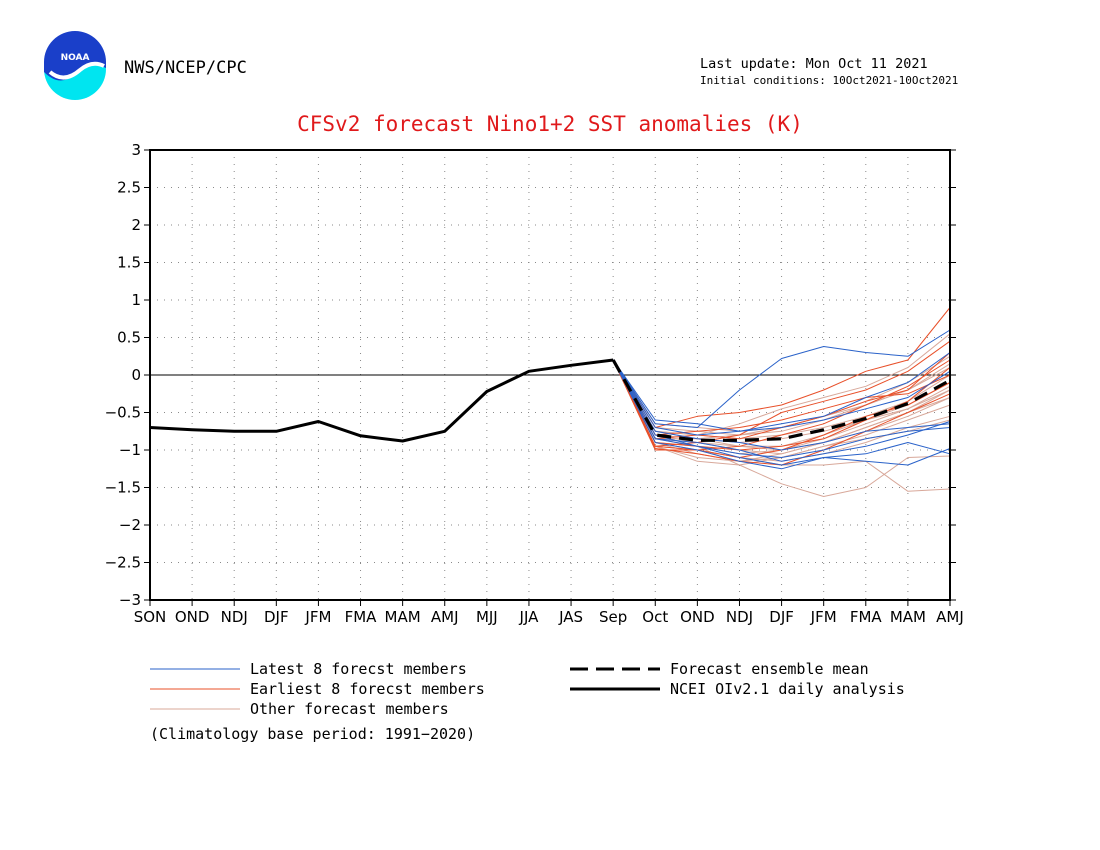 This screenshot has height=850, width=1100. What do you see at coordinates (367, 689) in the screenshot?
I see `legend-label-earliest: Earliest 8 forecst members` at bounding box center [367, 689].